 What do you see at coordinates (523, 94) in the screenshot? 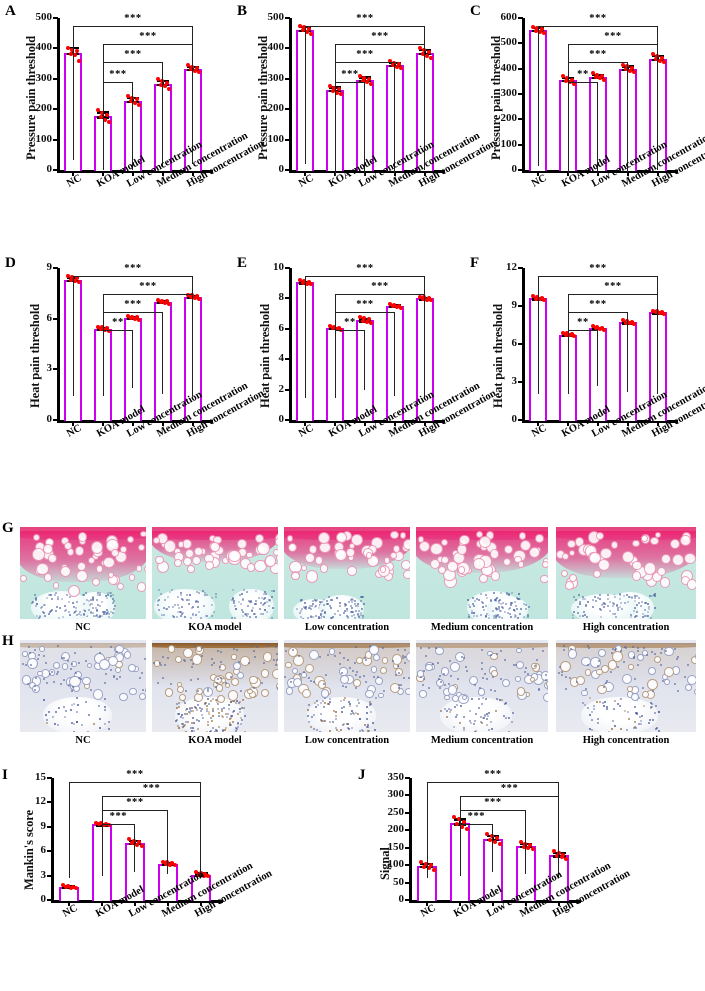
I see `y-axis-line-C` at bounding box center [523, 94].